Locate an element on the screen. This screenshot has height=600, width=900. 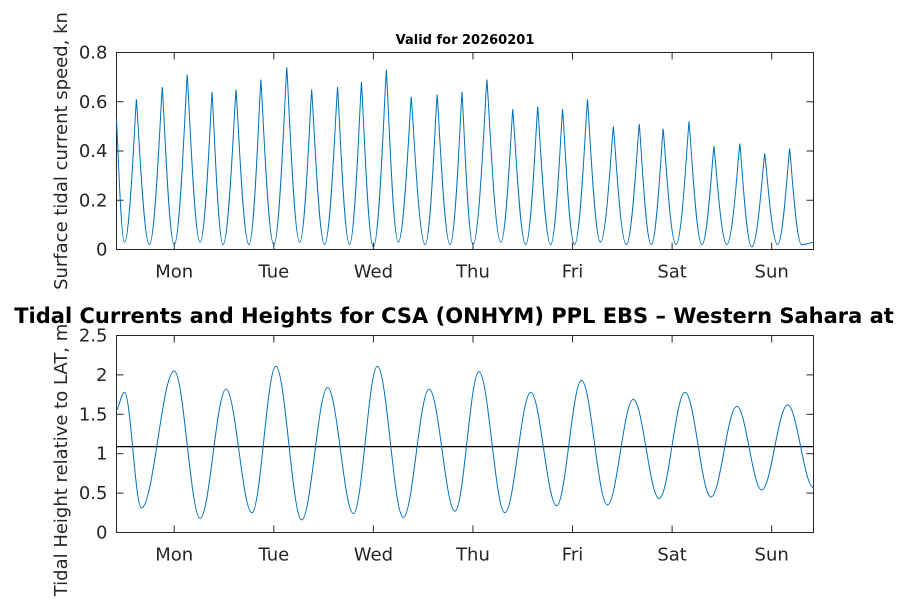
current-speed-xtick-label: Tue is located at coordinates (273, 272).